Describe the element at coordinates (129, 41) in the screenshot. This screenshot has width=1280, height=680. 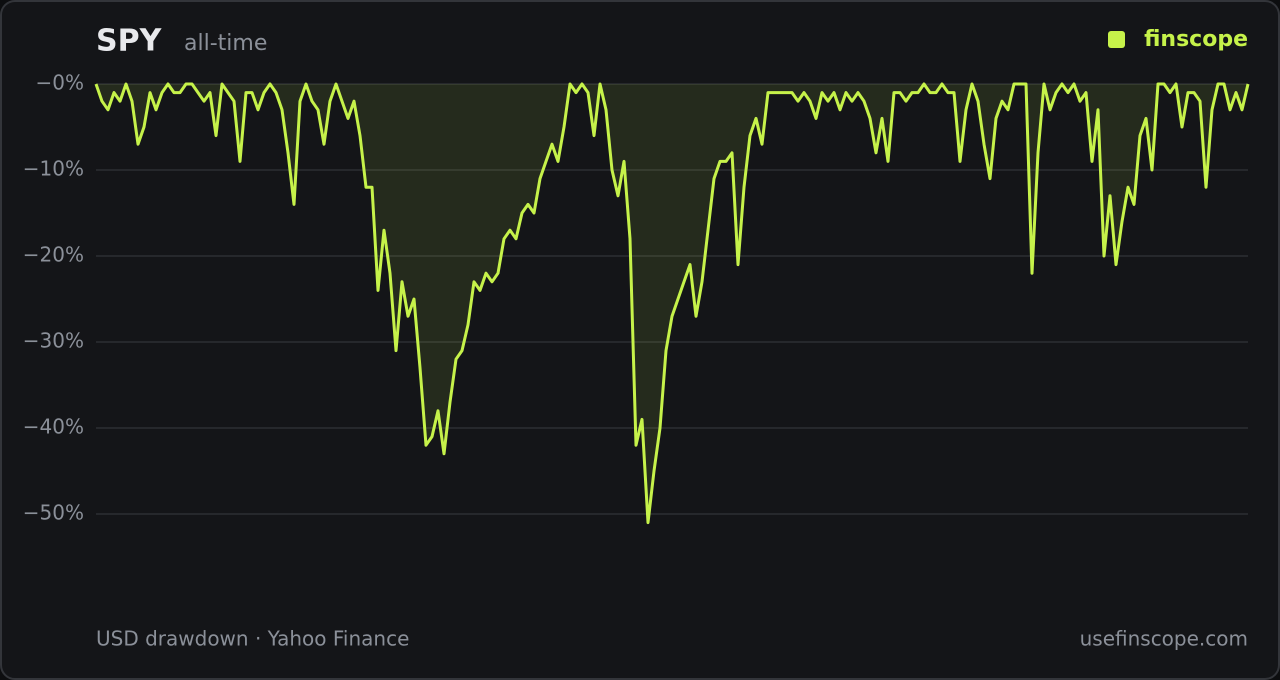
I see `chart-title: SPY` at that location.